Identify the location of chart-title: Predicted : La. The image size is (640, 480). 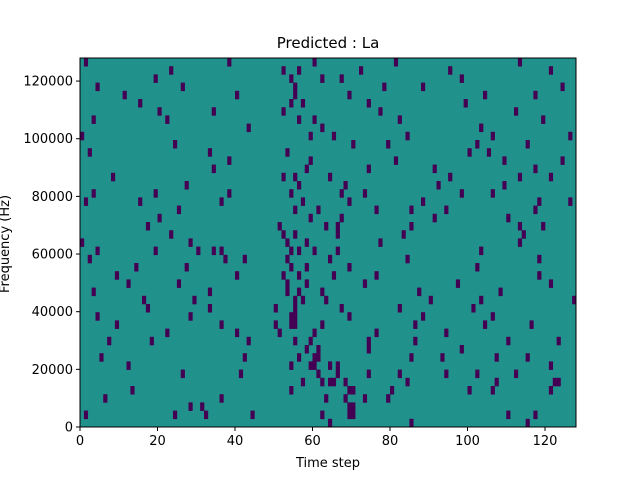
(328, 43).